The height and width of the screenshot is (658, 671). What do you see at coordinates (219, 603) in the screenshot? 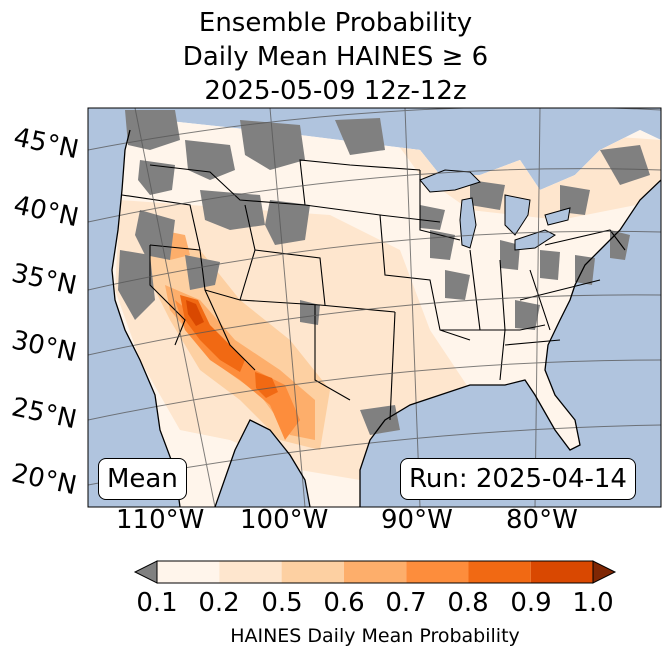
I see `colorbar-tick-label: 0.2` at bounding box center [219, 603].